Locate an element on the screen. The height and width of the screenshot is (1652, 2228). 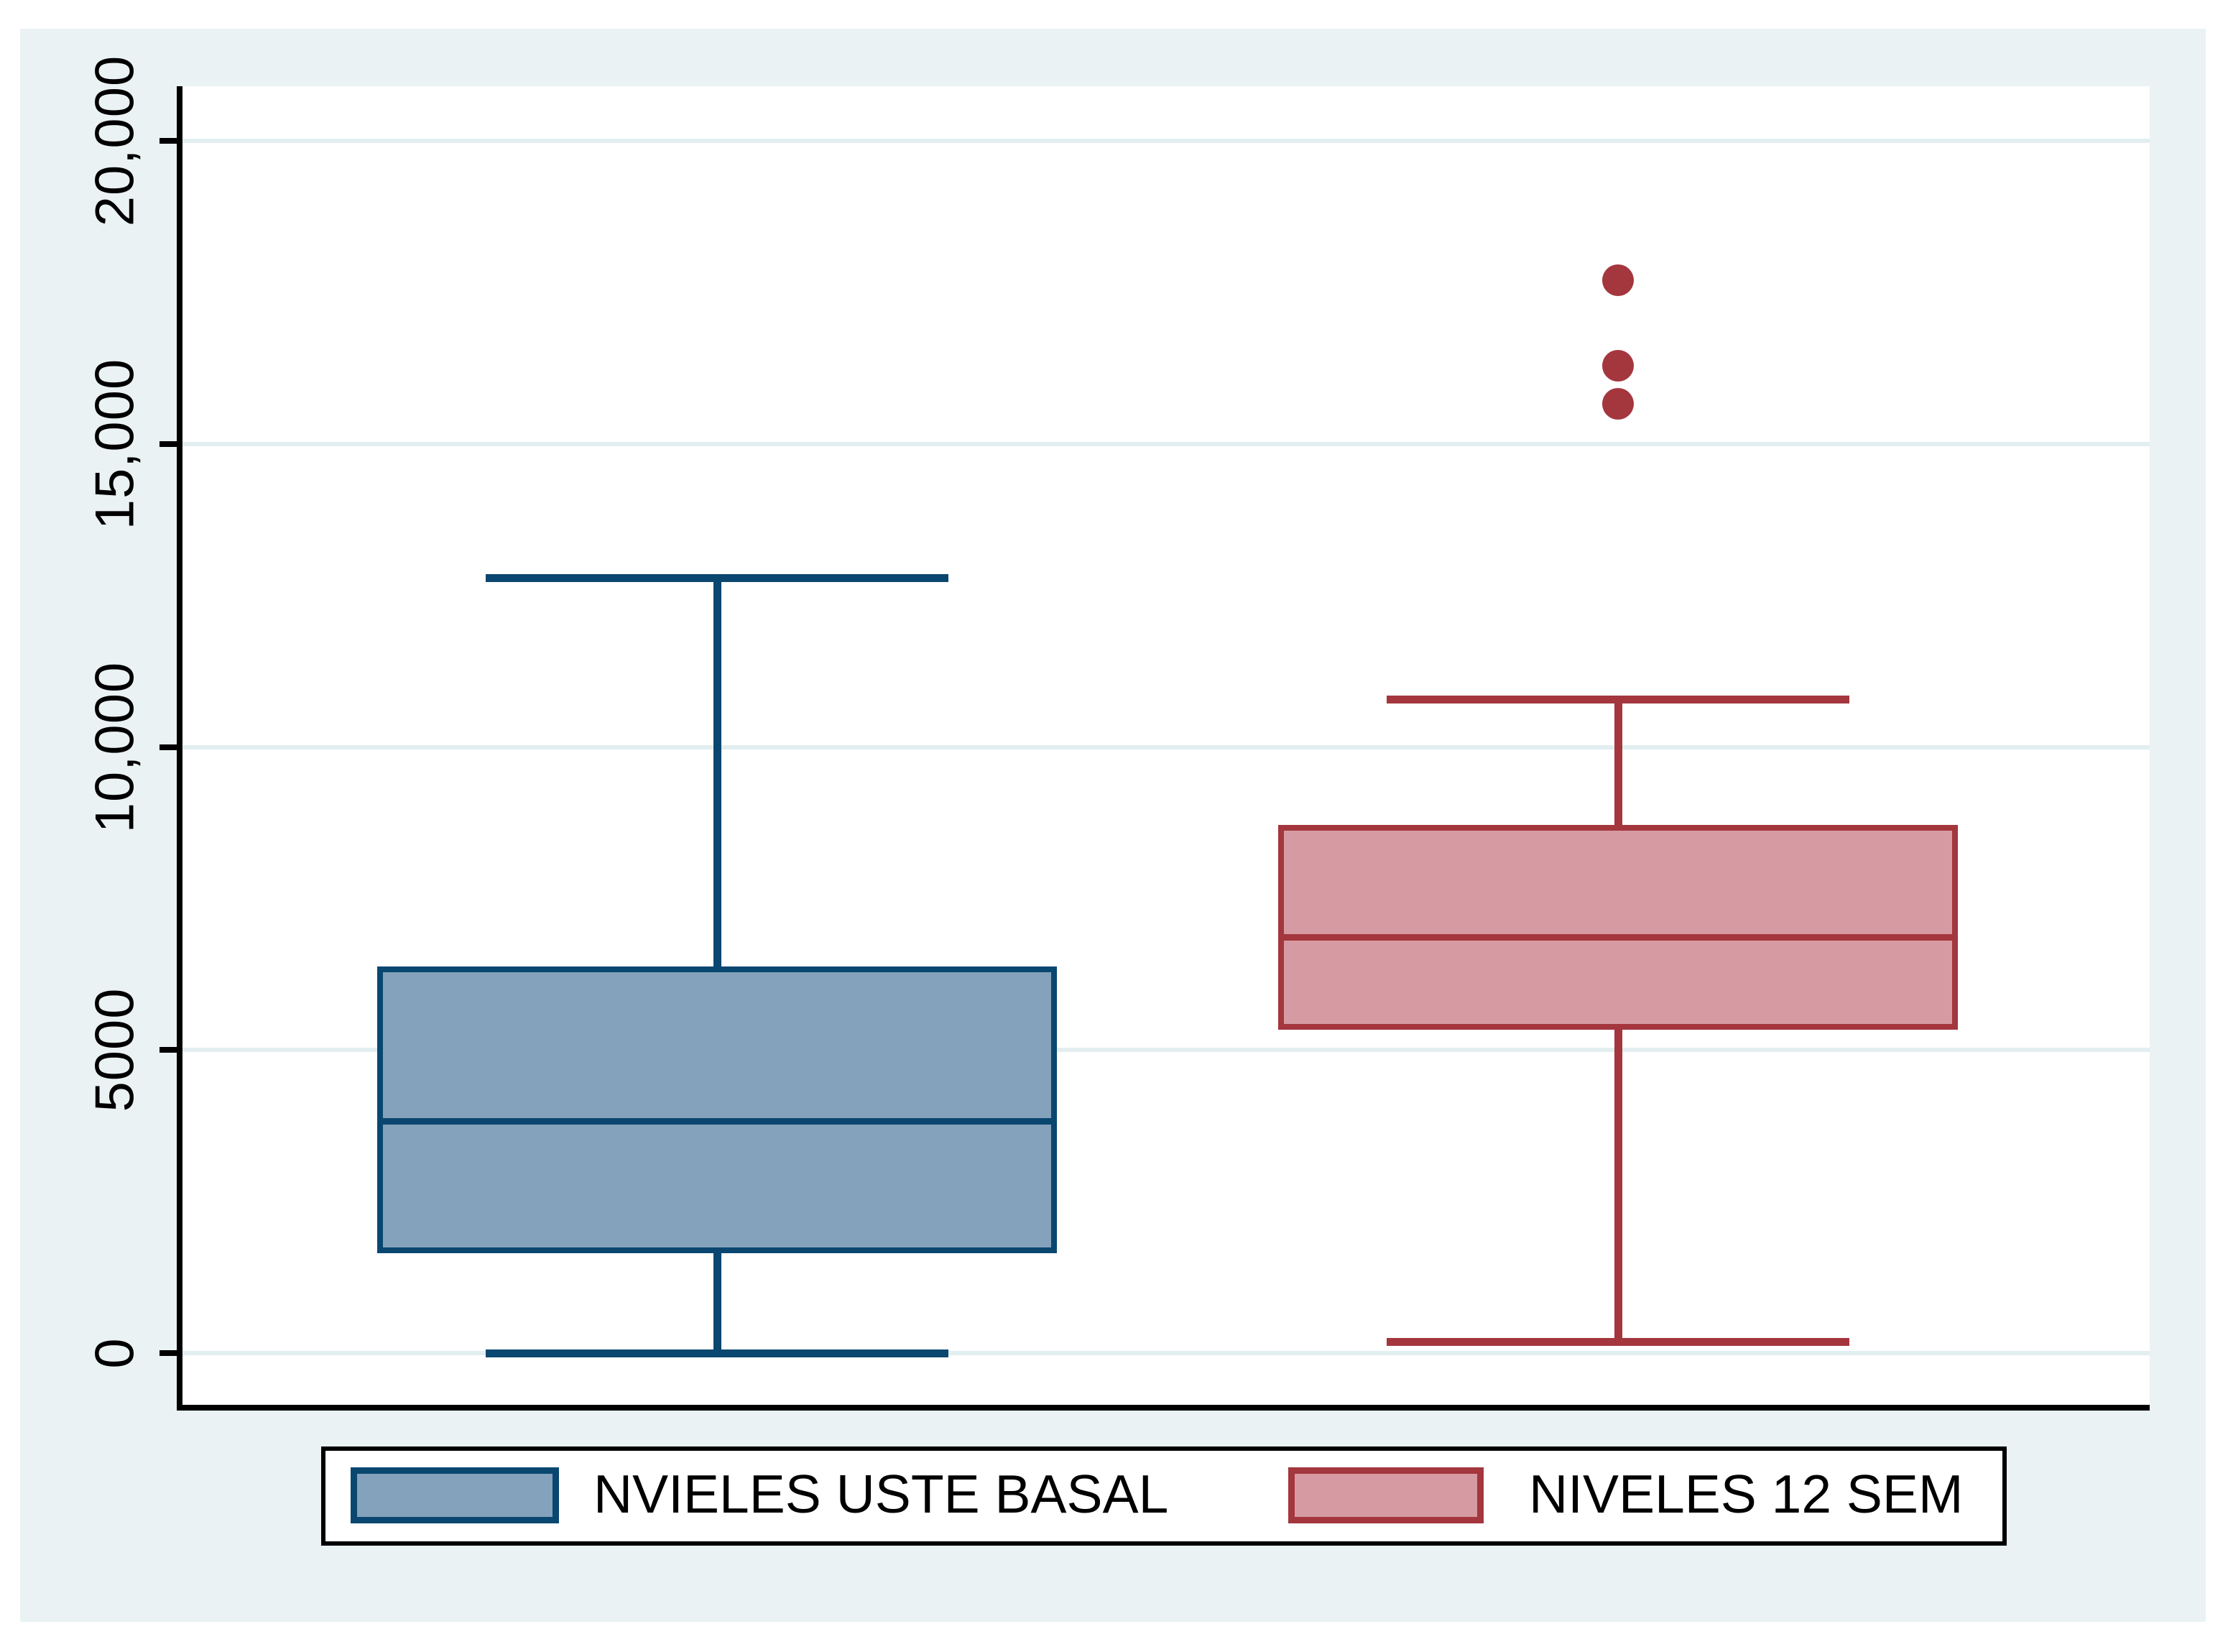
legend-swatch-12sem is located at coordinates (1386, 1495).